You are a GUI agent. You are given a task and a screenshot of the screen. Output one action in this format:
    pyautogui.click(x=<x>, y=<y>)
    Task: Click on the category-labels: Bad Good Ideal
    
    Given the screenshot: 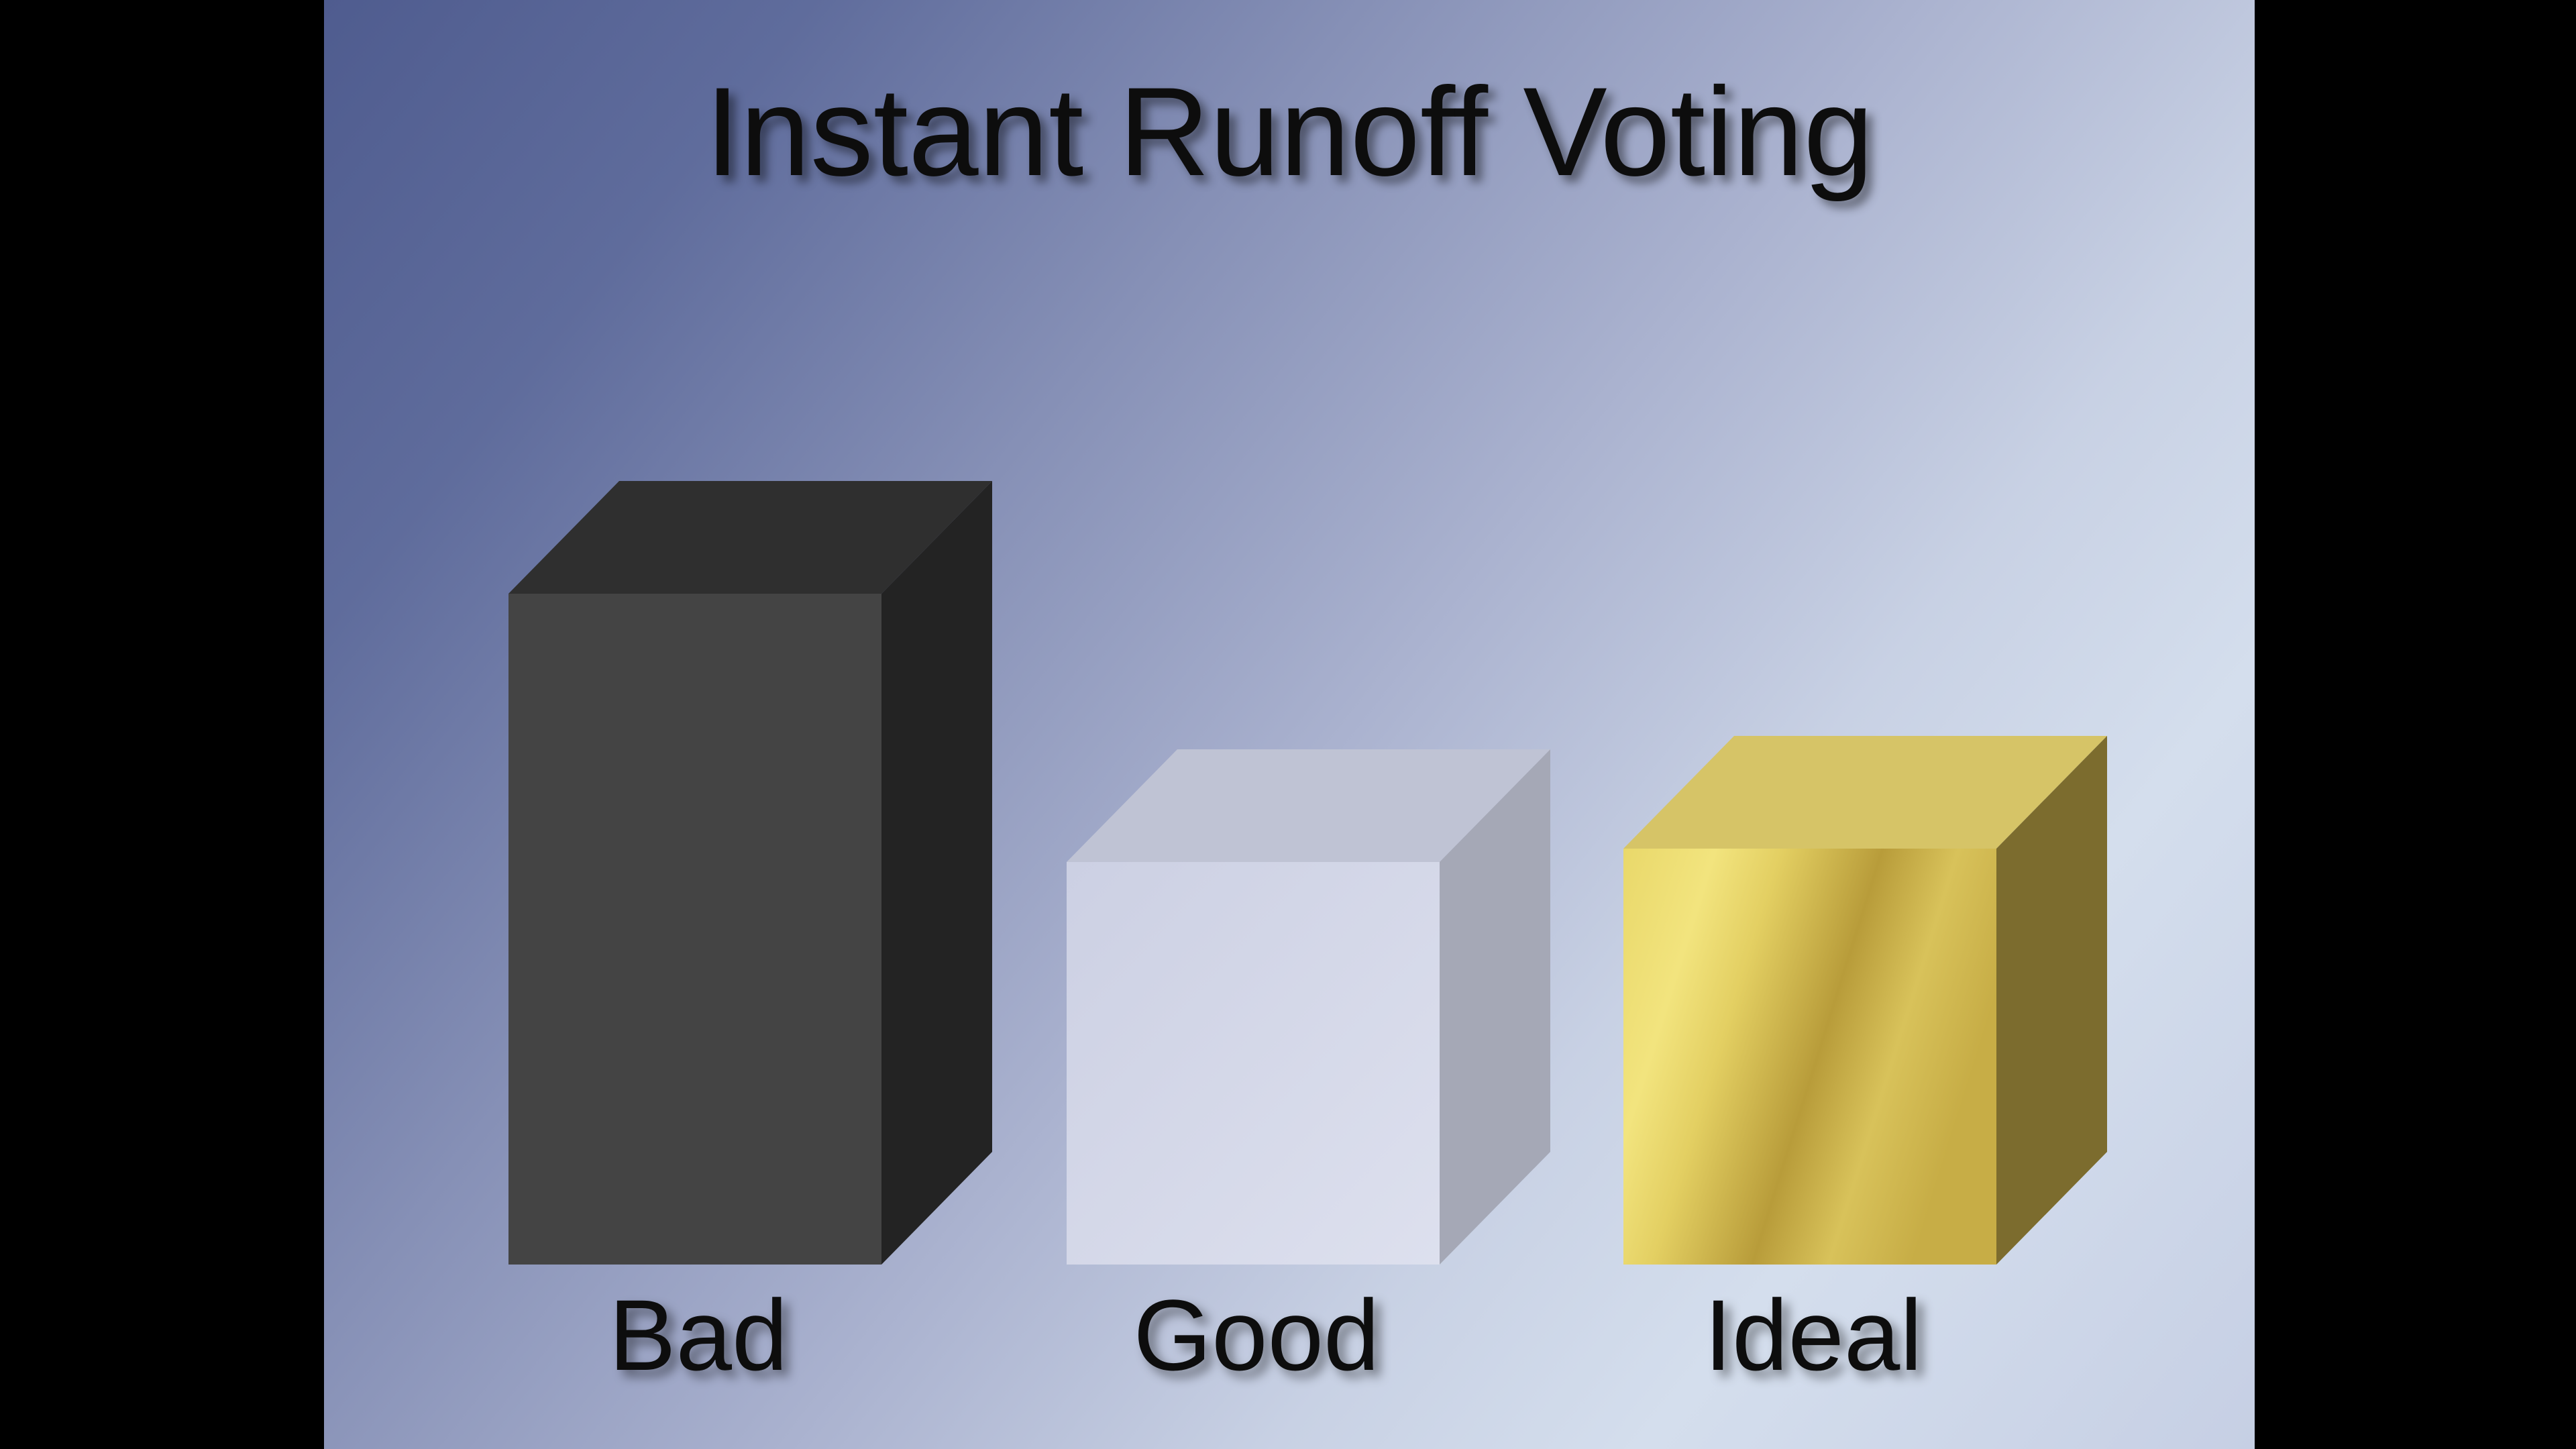 What is the action you would take?
    pyautogui.click(x=1266, y=1335)
    